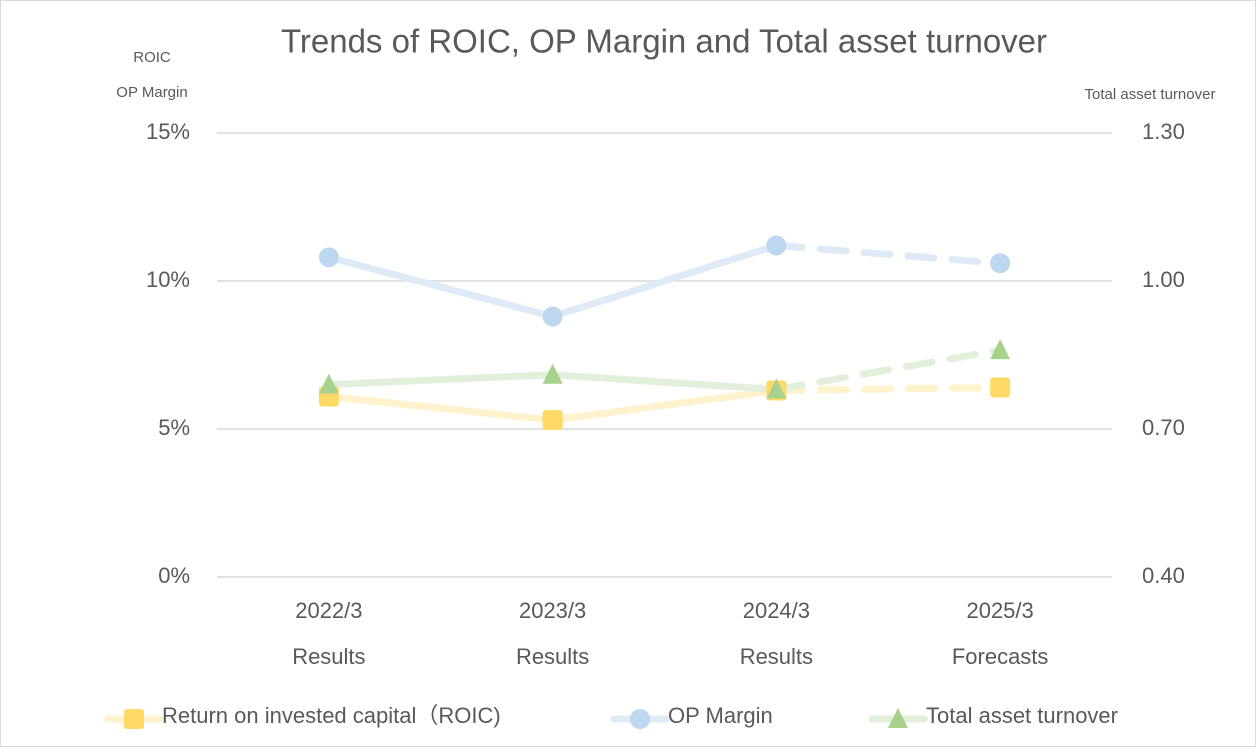 This screenshot has width=1256, height=752. I want to click on y-tick-label: 10%, so click(168, 279).